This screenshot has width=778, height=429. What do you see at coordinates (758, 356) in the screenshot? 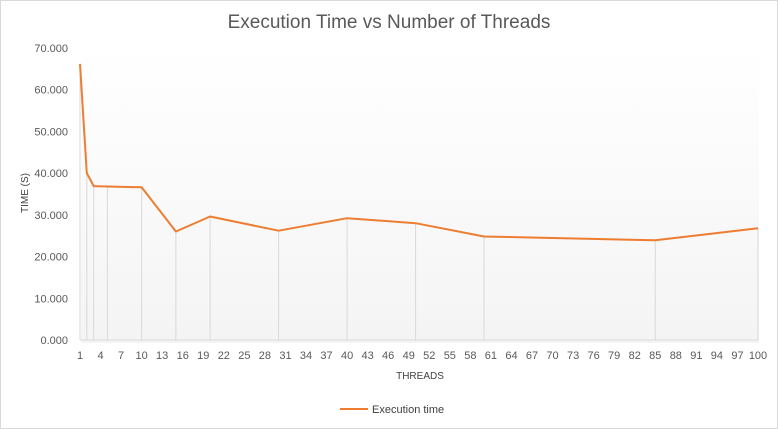
I see `x-tick-label: 100` at bounding box center [758, 356].